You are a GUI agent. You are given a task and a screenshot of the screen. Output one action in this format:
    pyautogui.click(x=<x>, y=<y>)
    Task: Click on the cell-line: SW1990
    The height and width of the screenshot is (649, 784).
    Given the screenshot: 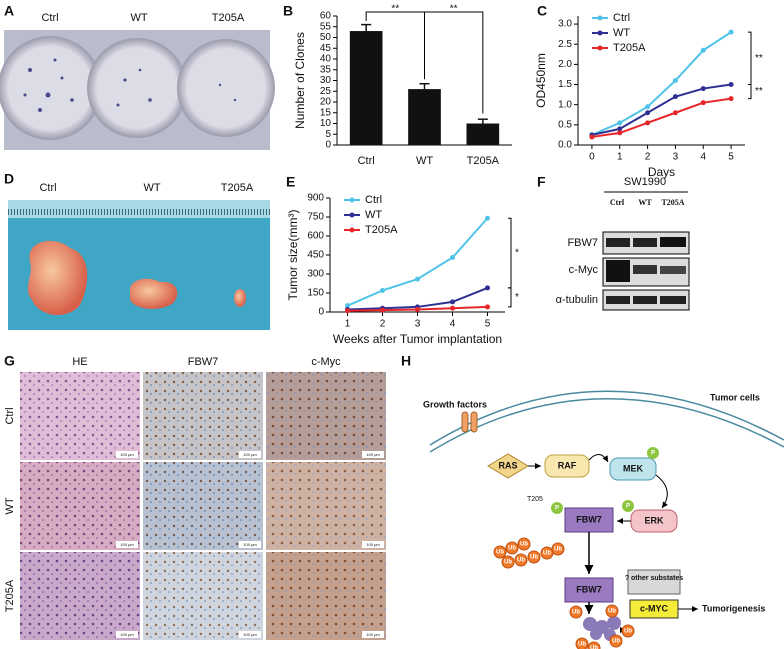 What is the action you would take?
    pyautogui.click(x=645, y=182)
    